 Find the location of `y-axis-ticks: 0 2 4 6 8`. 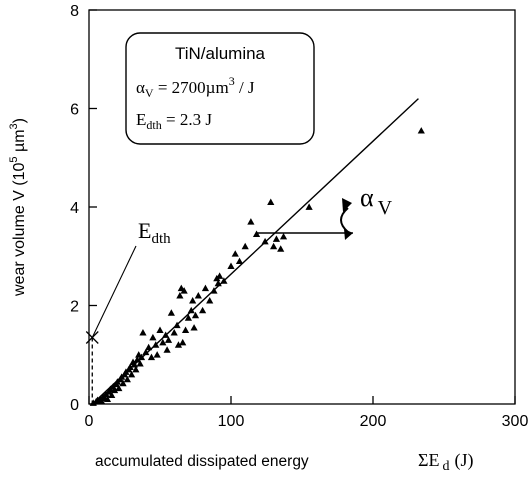

y-axis-ticks: 0 2 4 6 8 is located at coordinates (83, 208).